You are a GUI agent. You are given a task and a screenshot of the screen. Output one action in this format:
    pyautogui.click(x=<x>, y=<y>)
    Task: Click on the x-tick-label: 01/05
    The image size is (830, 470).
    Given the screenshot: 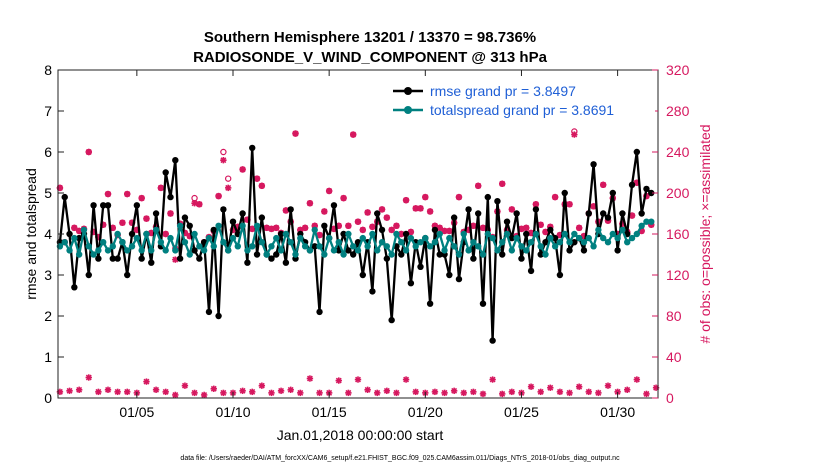 What is the action you would take?
    pyautogui.click(x=136, y=412)
    